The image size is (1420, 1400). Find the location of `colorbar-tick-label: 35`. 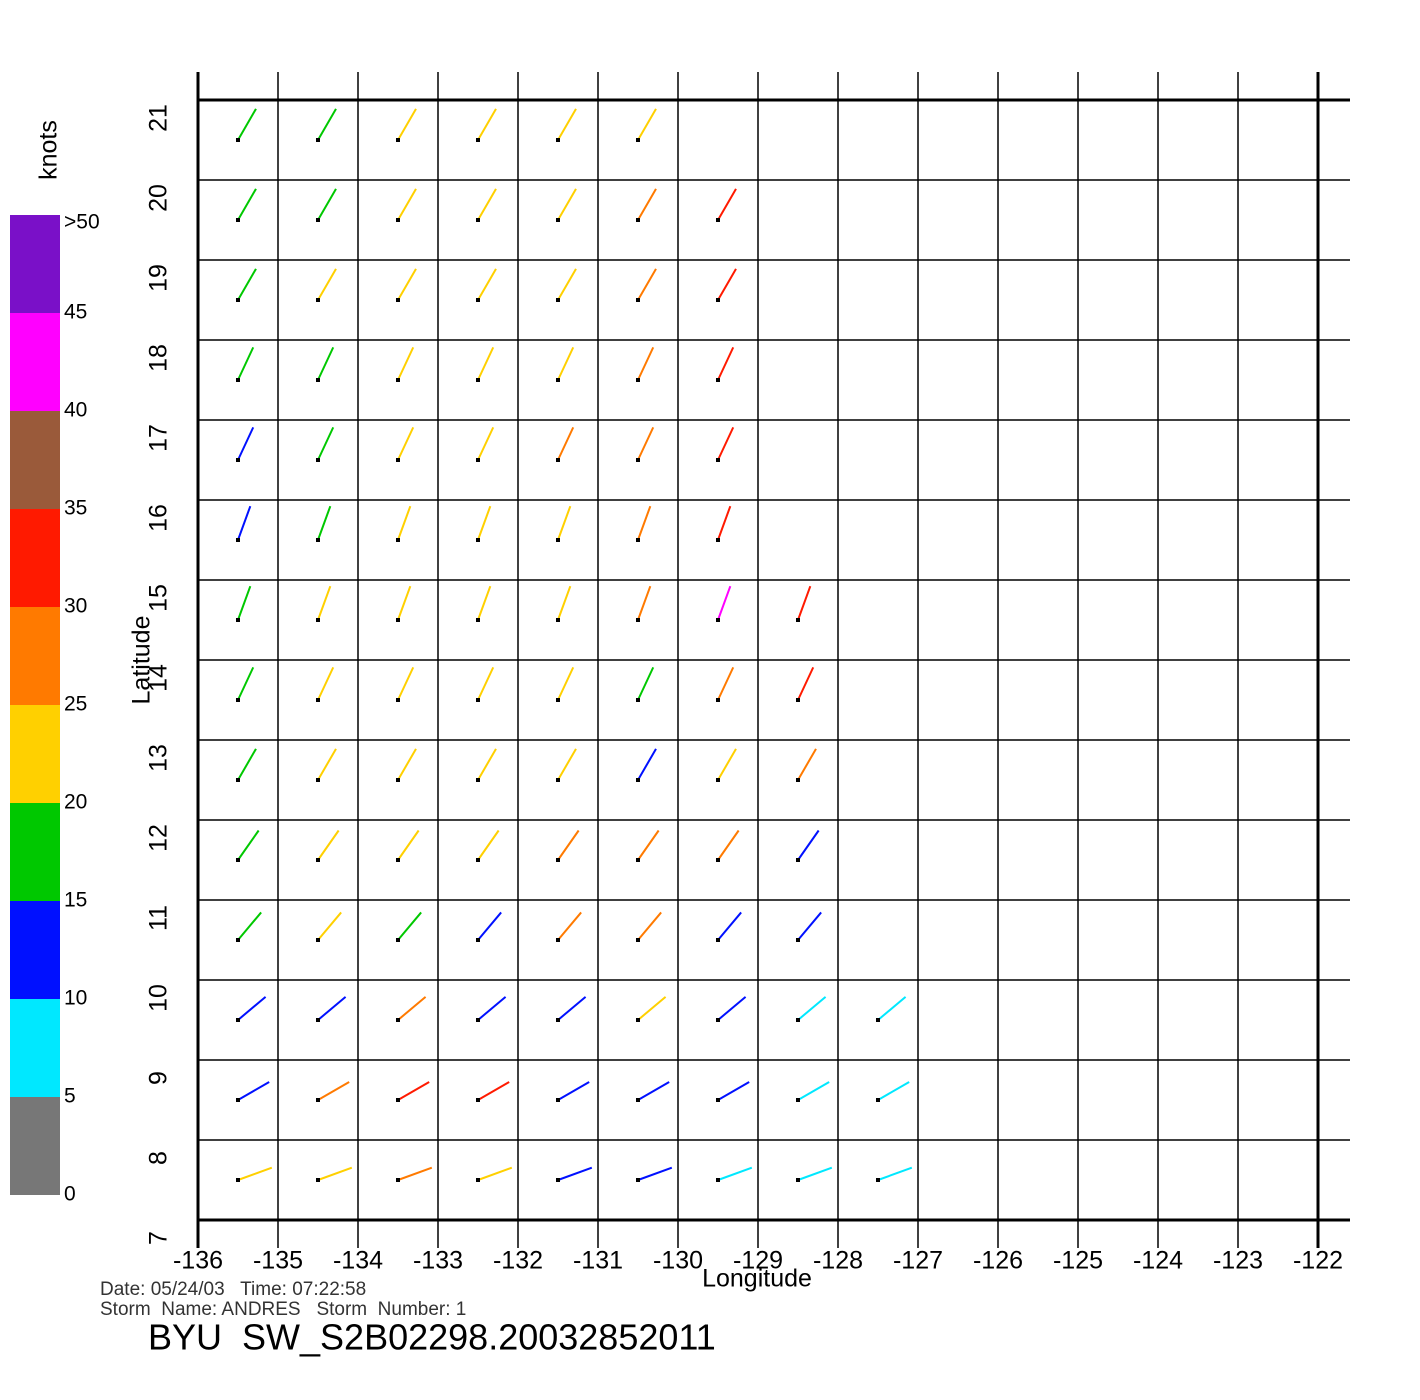

colorbar-tick-label: 35 is located at coordinates (75, 508).